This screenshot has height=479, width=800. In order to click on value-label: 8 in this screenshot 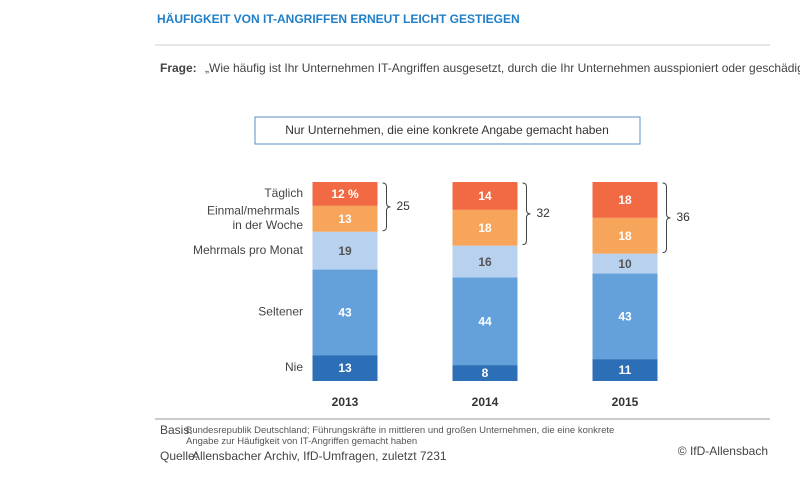, I will do `click(485, 373)`.